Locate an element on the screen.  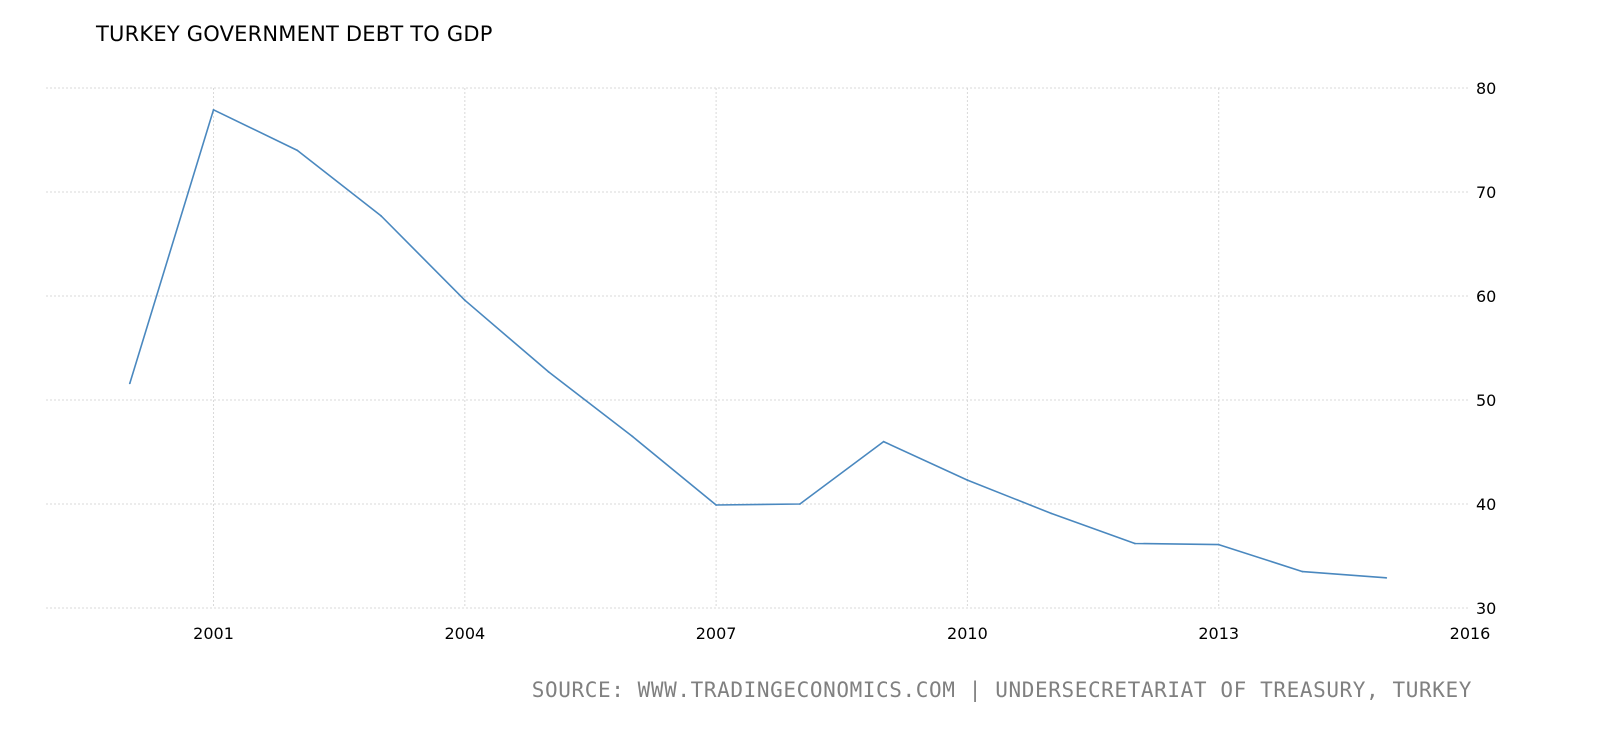
x-tick-label: 2016 is located at coordinates (1470, 633).